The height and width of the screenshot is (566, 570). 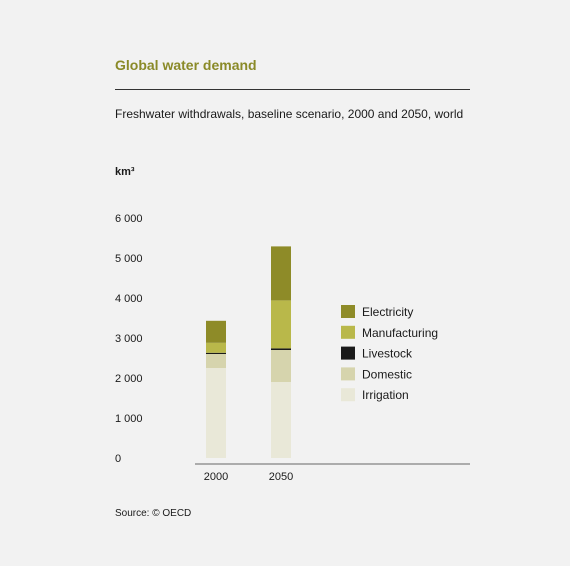 What do you see at coordinates (129, 259) in the screenshot?
I see `y-tick-label: 5 000` at bounding box center [129, 259].